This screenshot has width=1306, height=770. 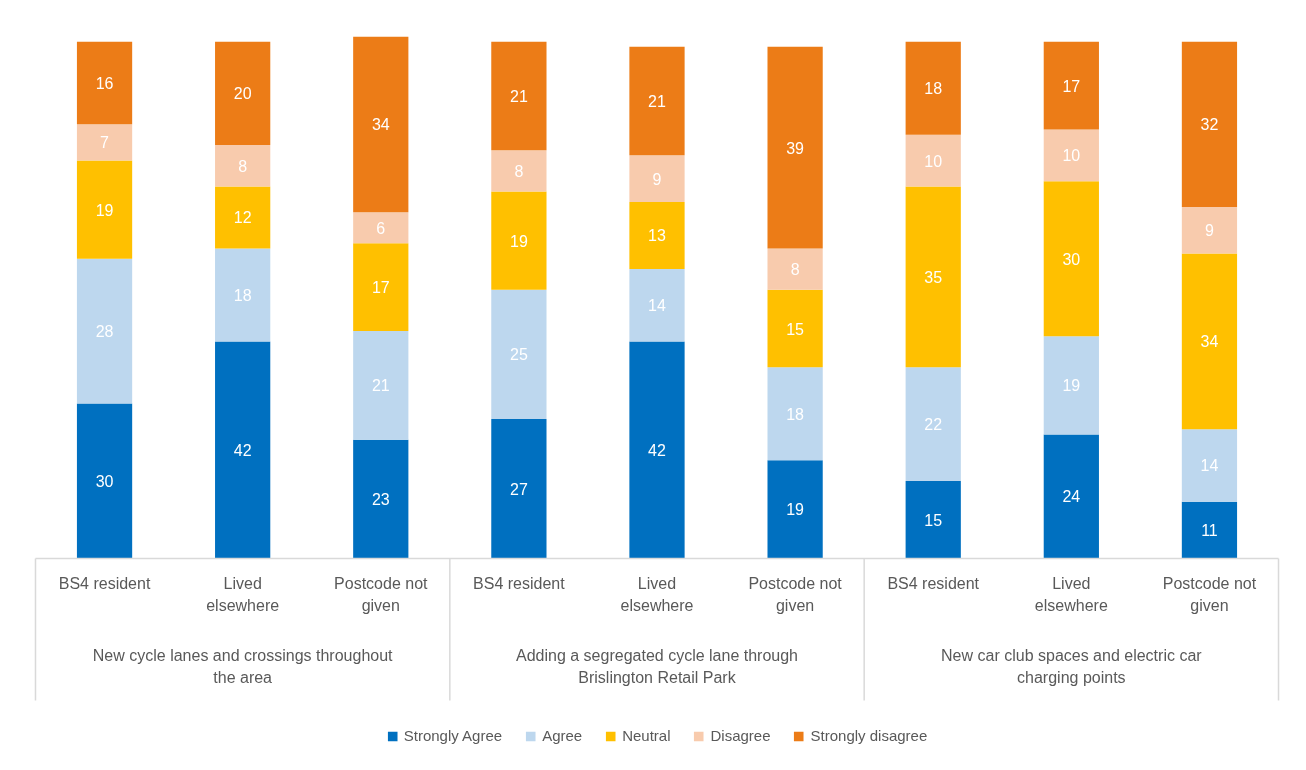 I want to click on data-label: 11, so click(x=1209, y=531).